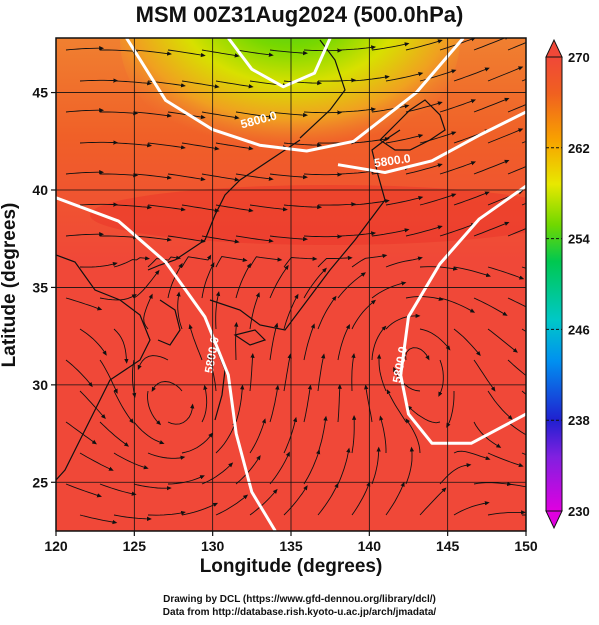 The image size is (599, 625). Describe the element at coordinates (579, 148) in the screenshot. I see `colorbar-tick-label: 262` at that location.